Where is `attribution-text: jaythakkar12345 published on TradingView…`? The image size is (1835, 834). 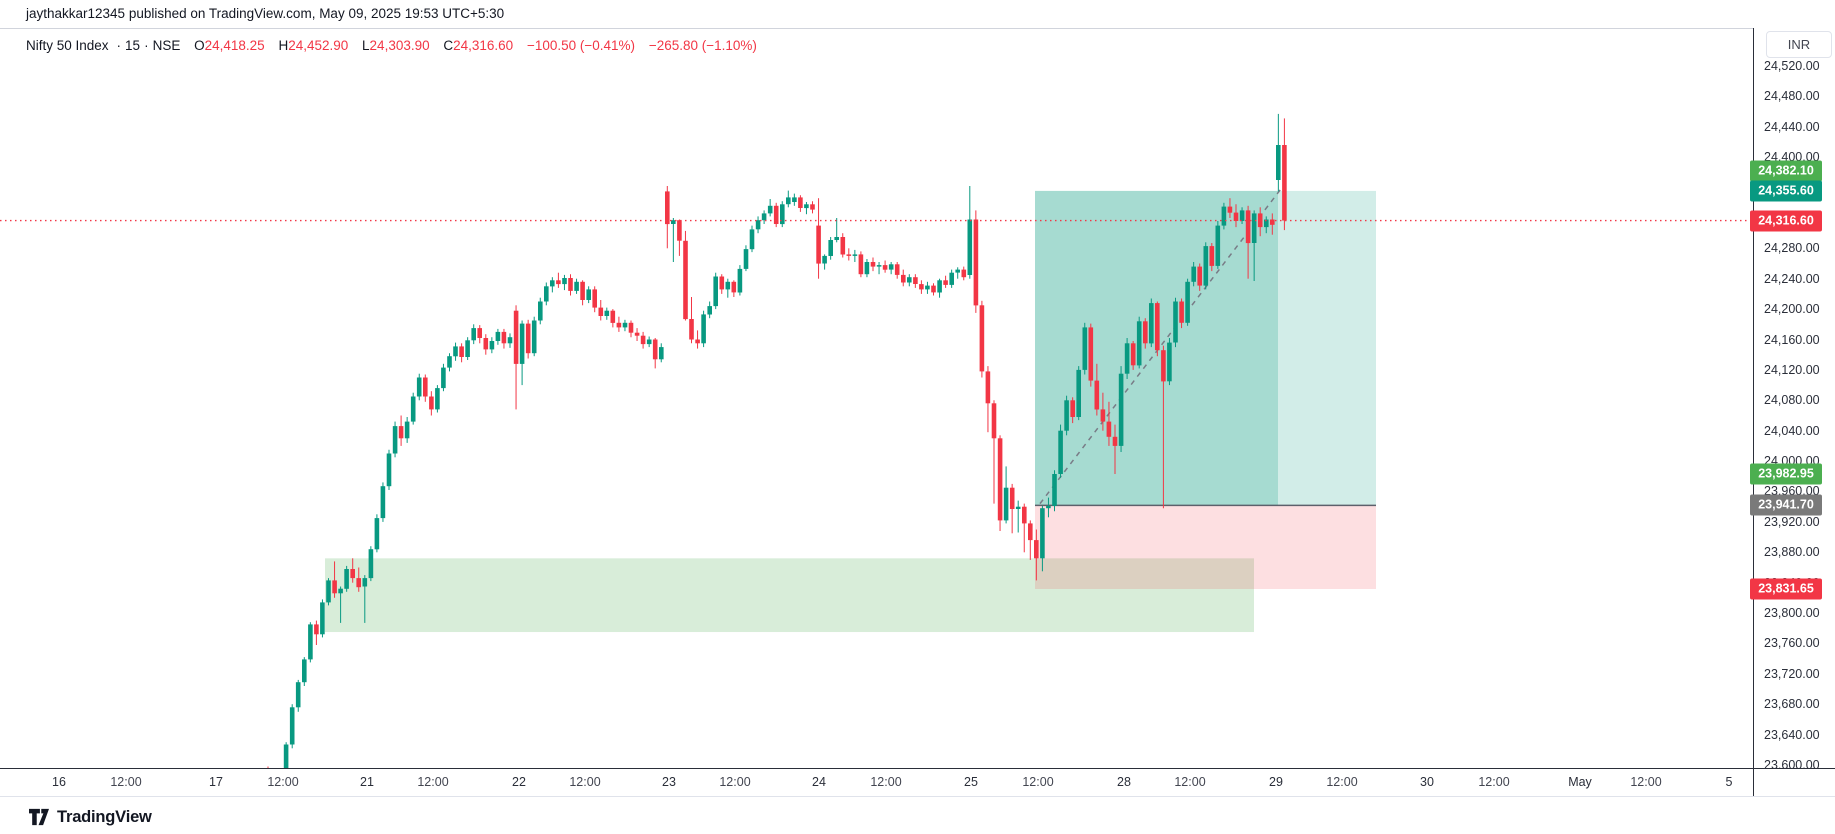 attribution-text: jaythakkar12345 published on TradingView… is located at coordinates (265, 13).